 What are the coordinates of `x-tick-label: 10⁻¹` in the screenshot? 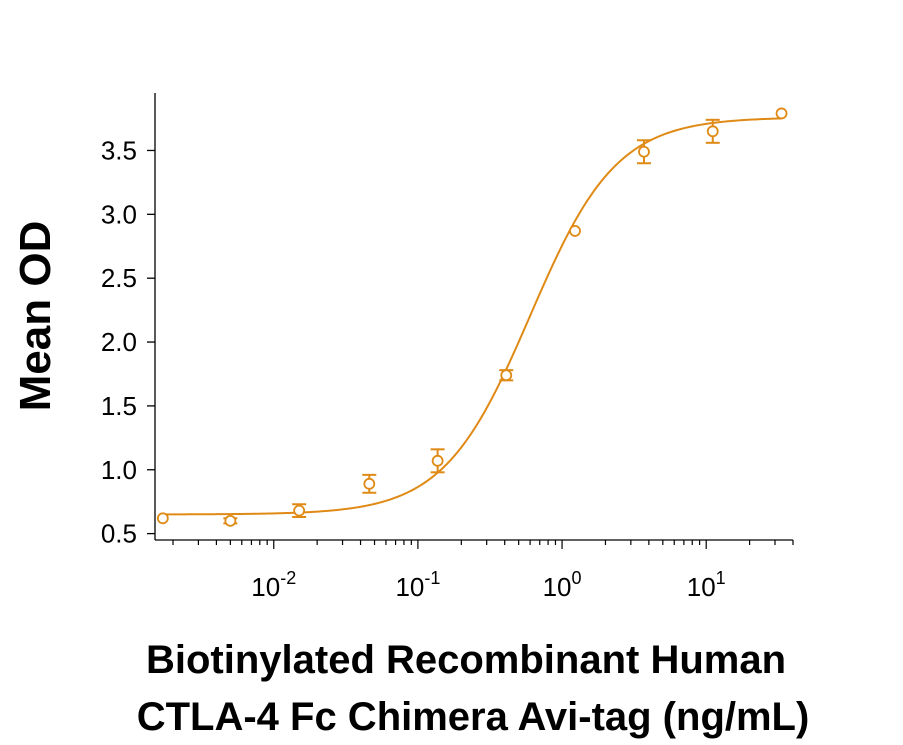 It's located at (417, 585).